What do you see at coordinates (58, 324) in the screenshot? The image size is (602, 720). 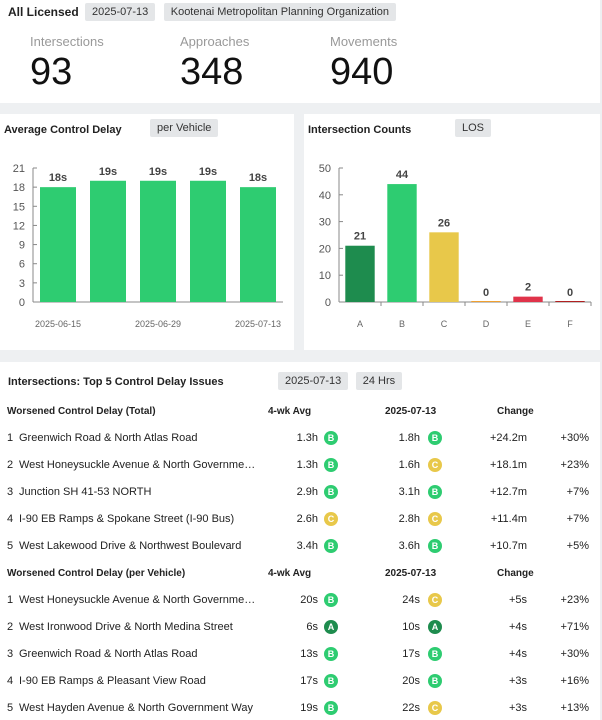 I see `x-tick-label: 2025-06-15` at bounding box center [58, 324].